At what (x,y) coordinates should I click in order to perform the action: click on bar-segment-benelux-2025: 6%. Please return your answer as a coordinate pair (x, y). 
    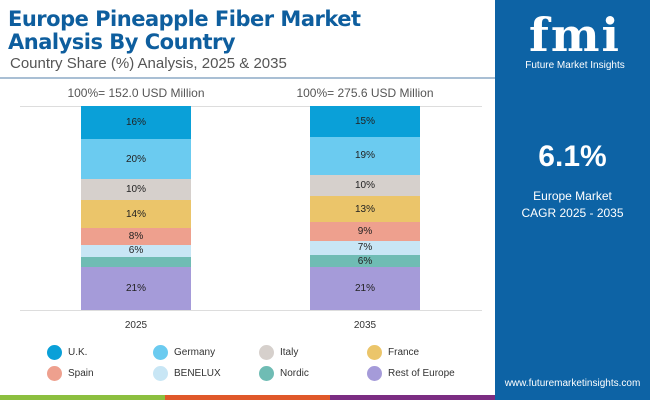
    Looking at the image, I should click on (136, 250).